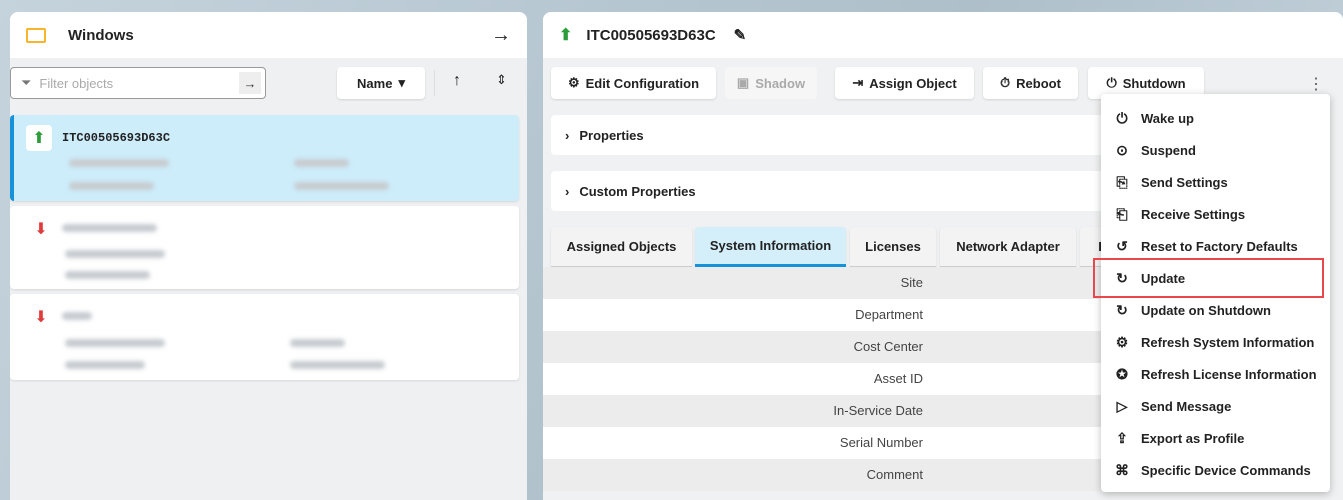  What do you see at coordinates (1215, 278) in the screenshot?
I see `menu-item-update: ↻ Update` at bounding box center [1215, 278].